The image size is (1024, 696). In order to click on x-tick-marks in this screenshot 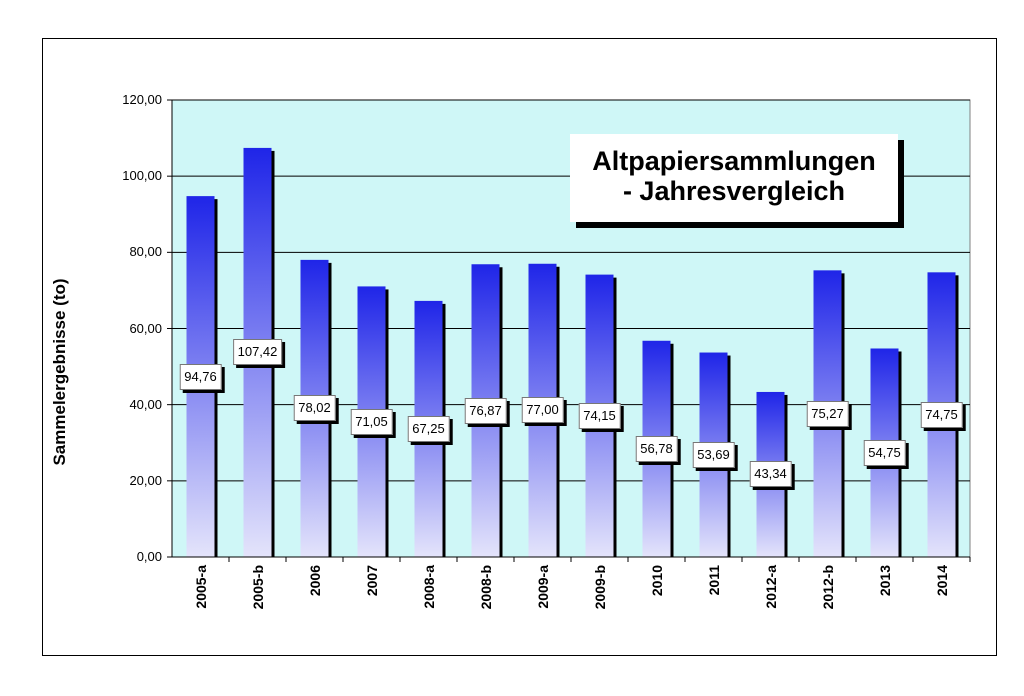, I will do `click(599, 559)`.